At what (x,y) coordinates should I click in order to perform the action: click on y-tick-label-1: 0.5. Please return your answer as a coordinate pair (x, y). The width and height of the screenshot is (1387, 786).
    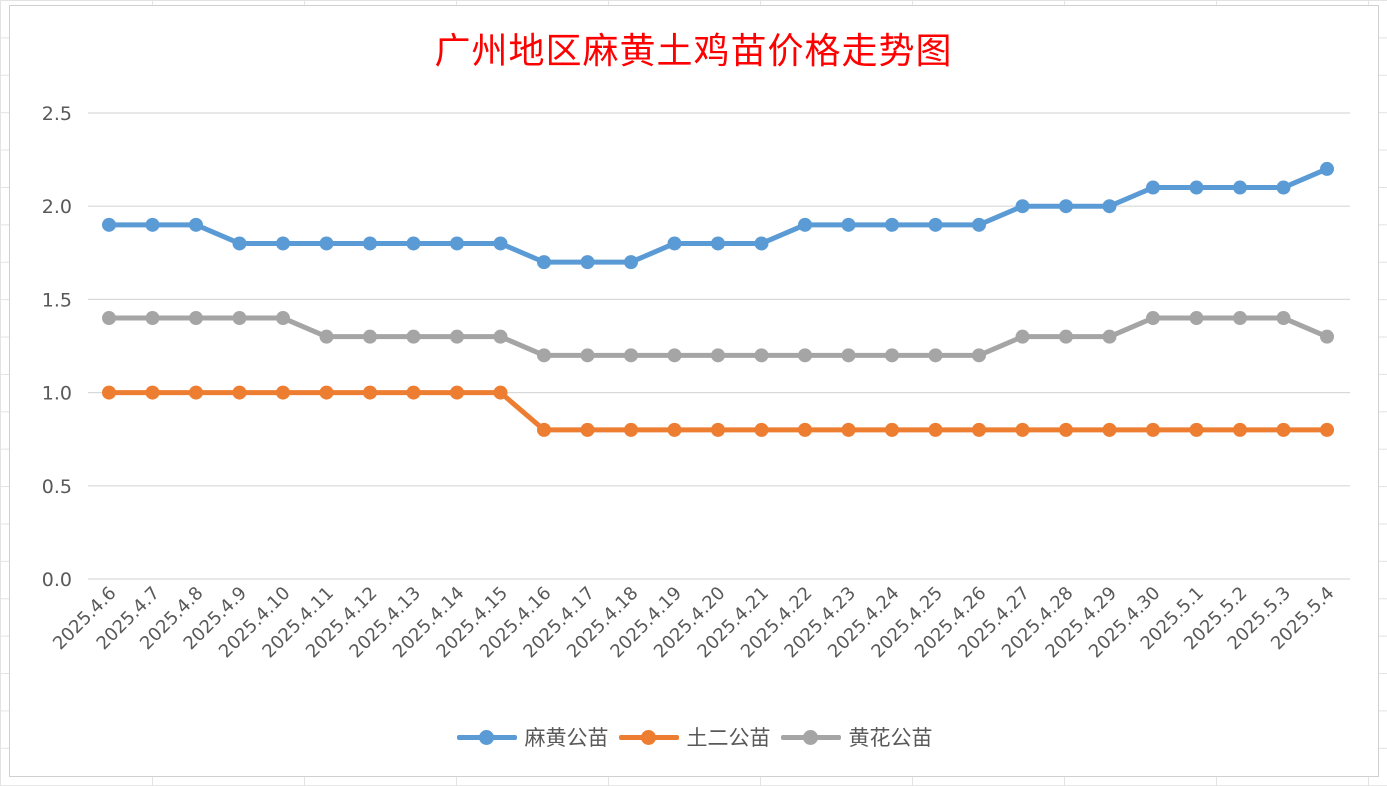
    Looking at the image, I should click on (57, 487).